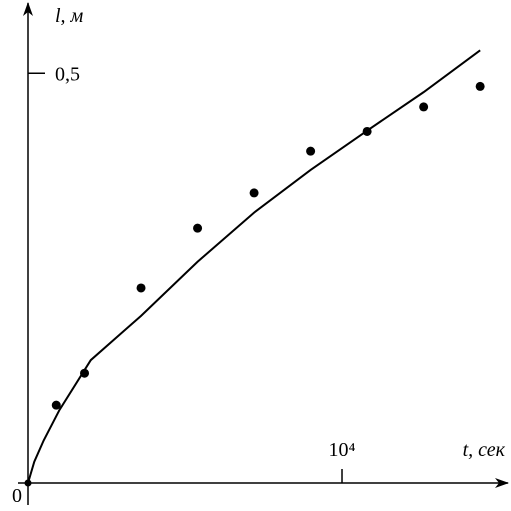 The height and width of the screenshot is (511, 511). What do you see at coordinates (484, 450) in the screenshot?
I see `x-axis-label: t, сек` at bounding box center [484, 450].